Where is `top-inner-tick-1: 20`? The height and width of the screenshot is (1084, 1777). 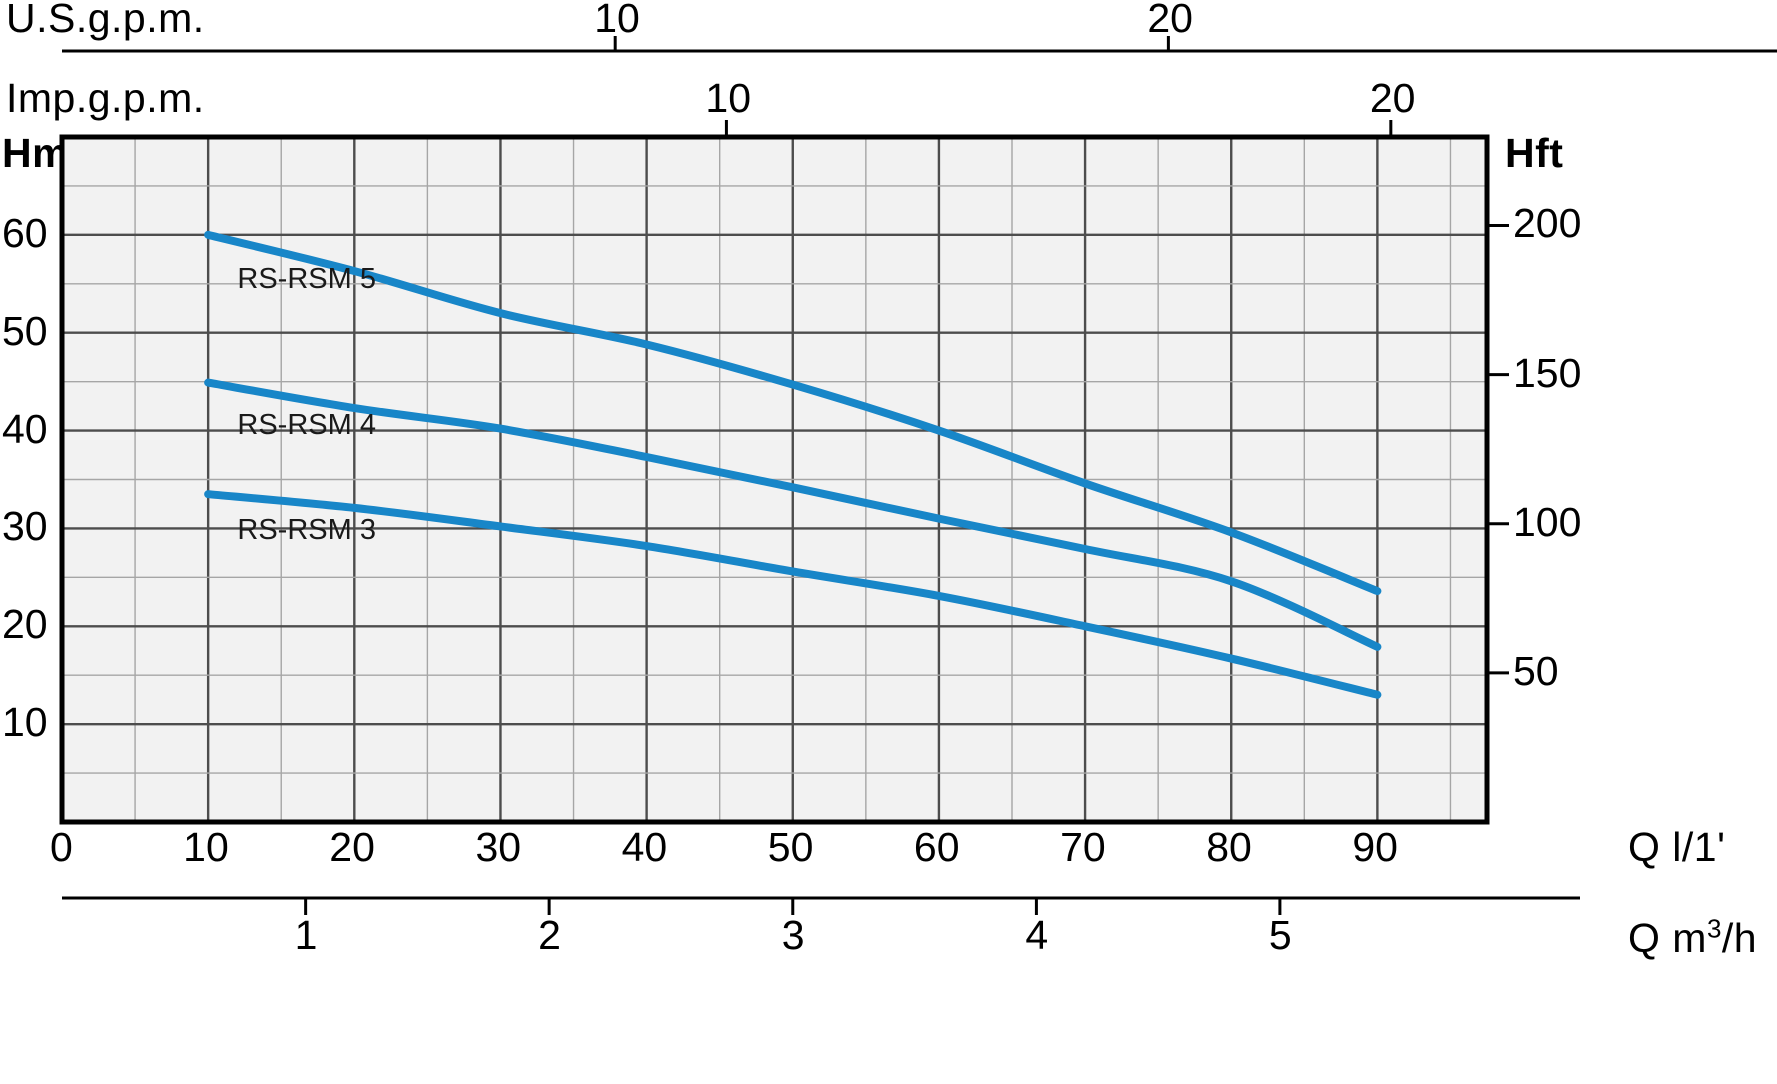 top-inner-tick-1: 20 is located at coordinates (1392, 98).